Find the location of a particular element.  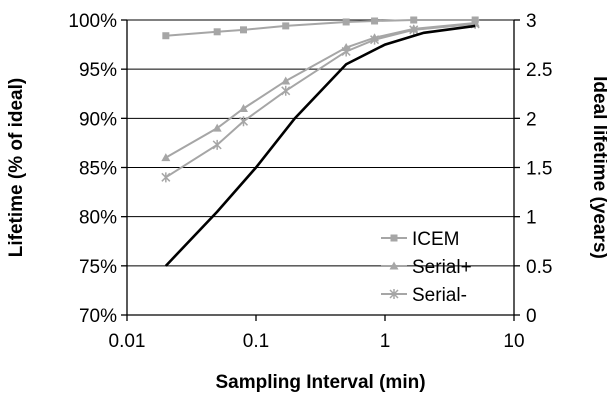

x-tick-label: 10 is located at coordinates (513, 341).